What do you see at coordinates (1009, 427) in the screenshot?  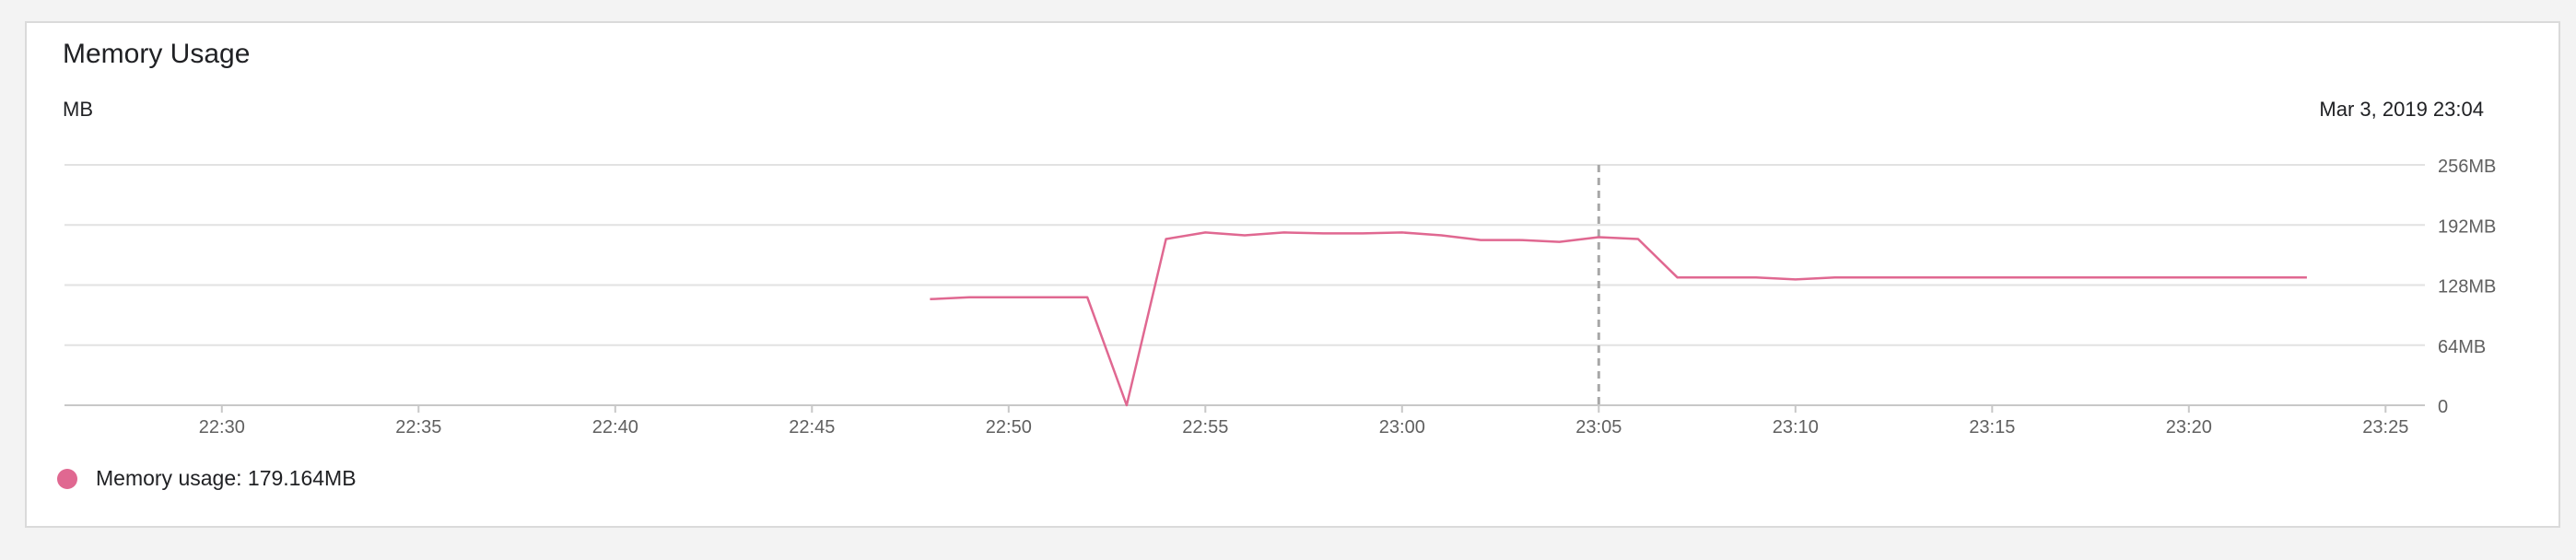 I see `x-tick-label: 22:50` at bounding box center [1009, 427].